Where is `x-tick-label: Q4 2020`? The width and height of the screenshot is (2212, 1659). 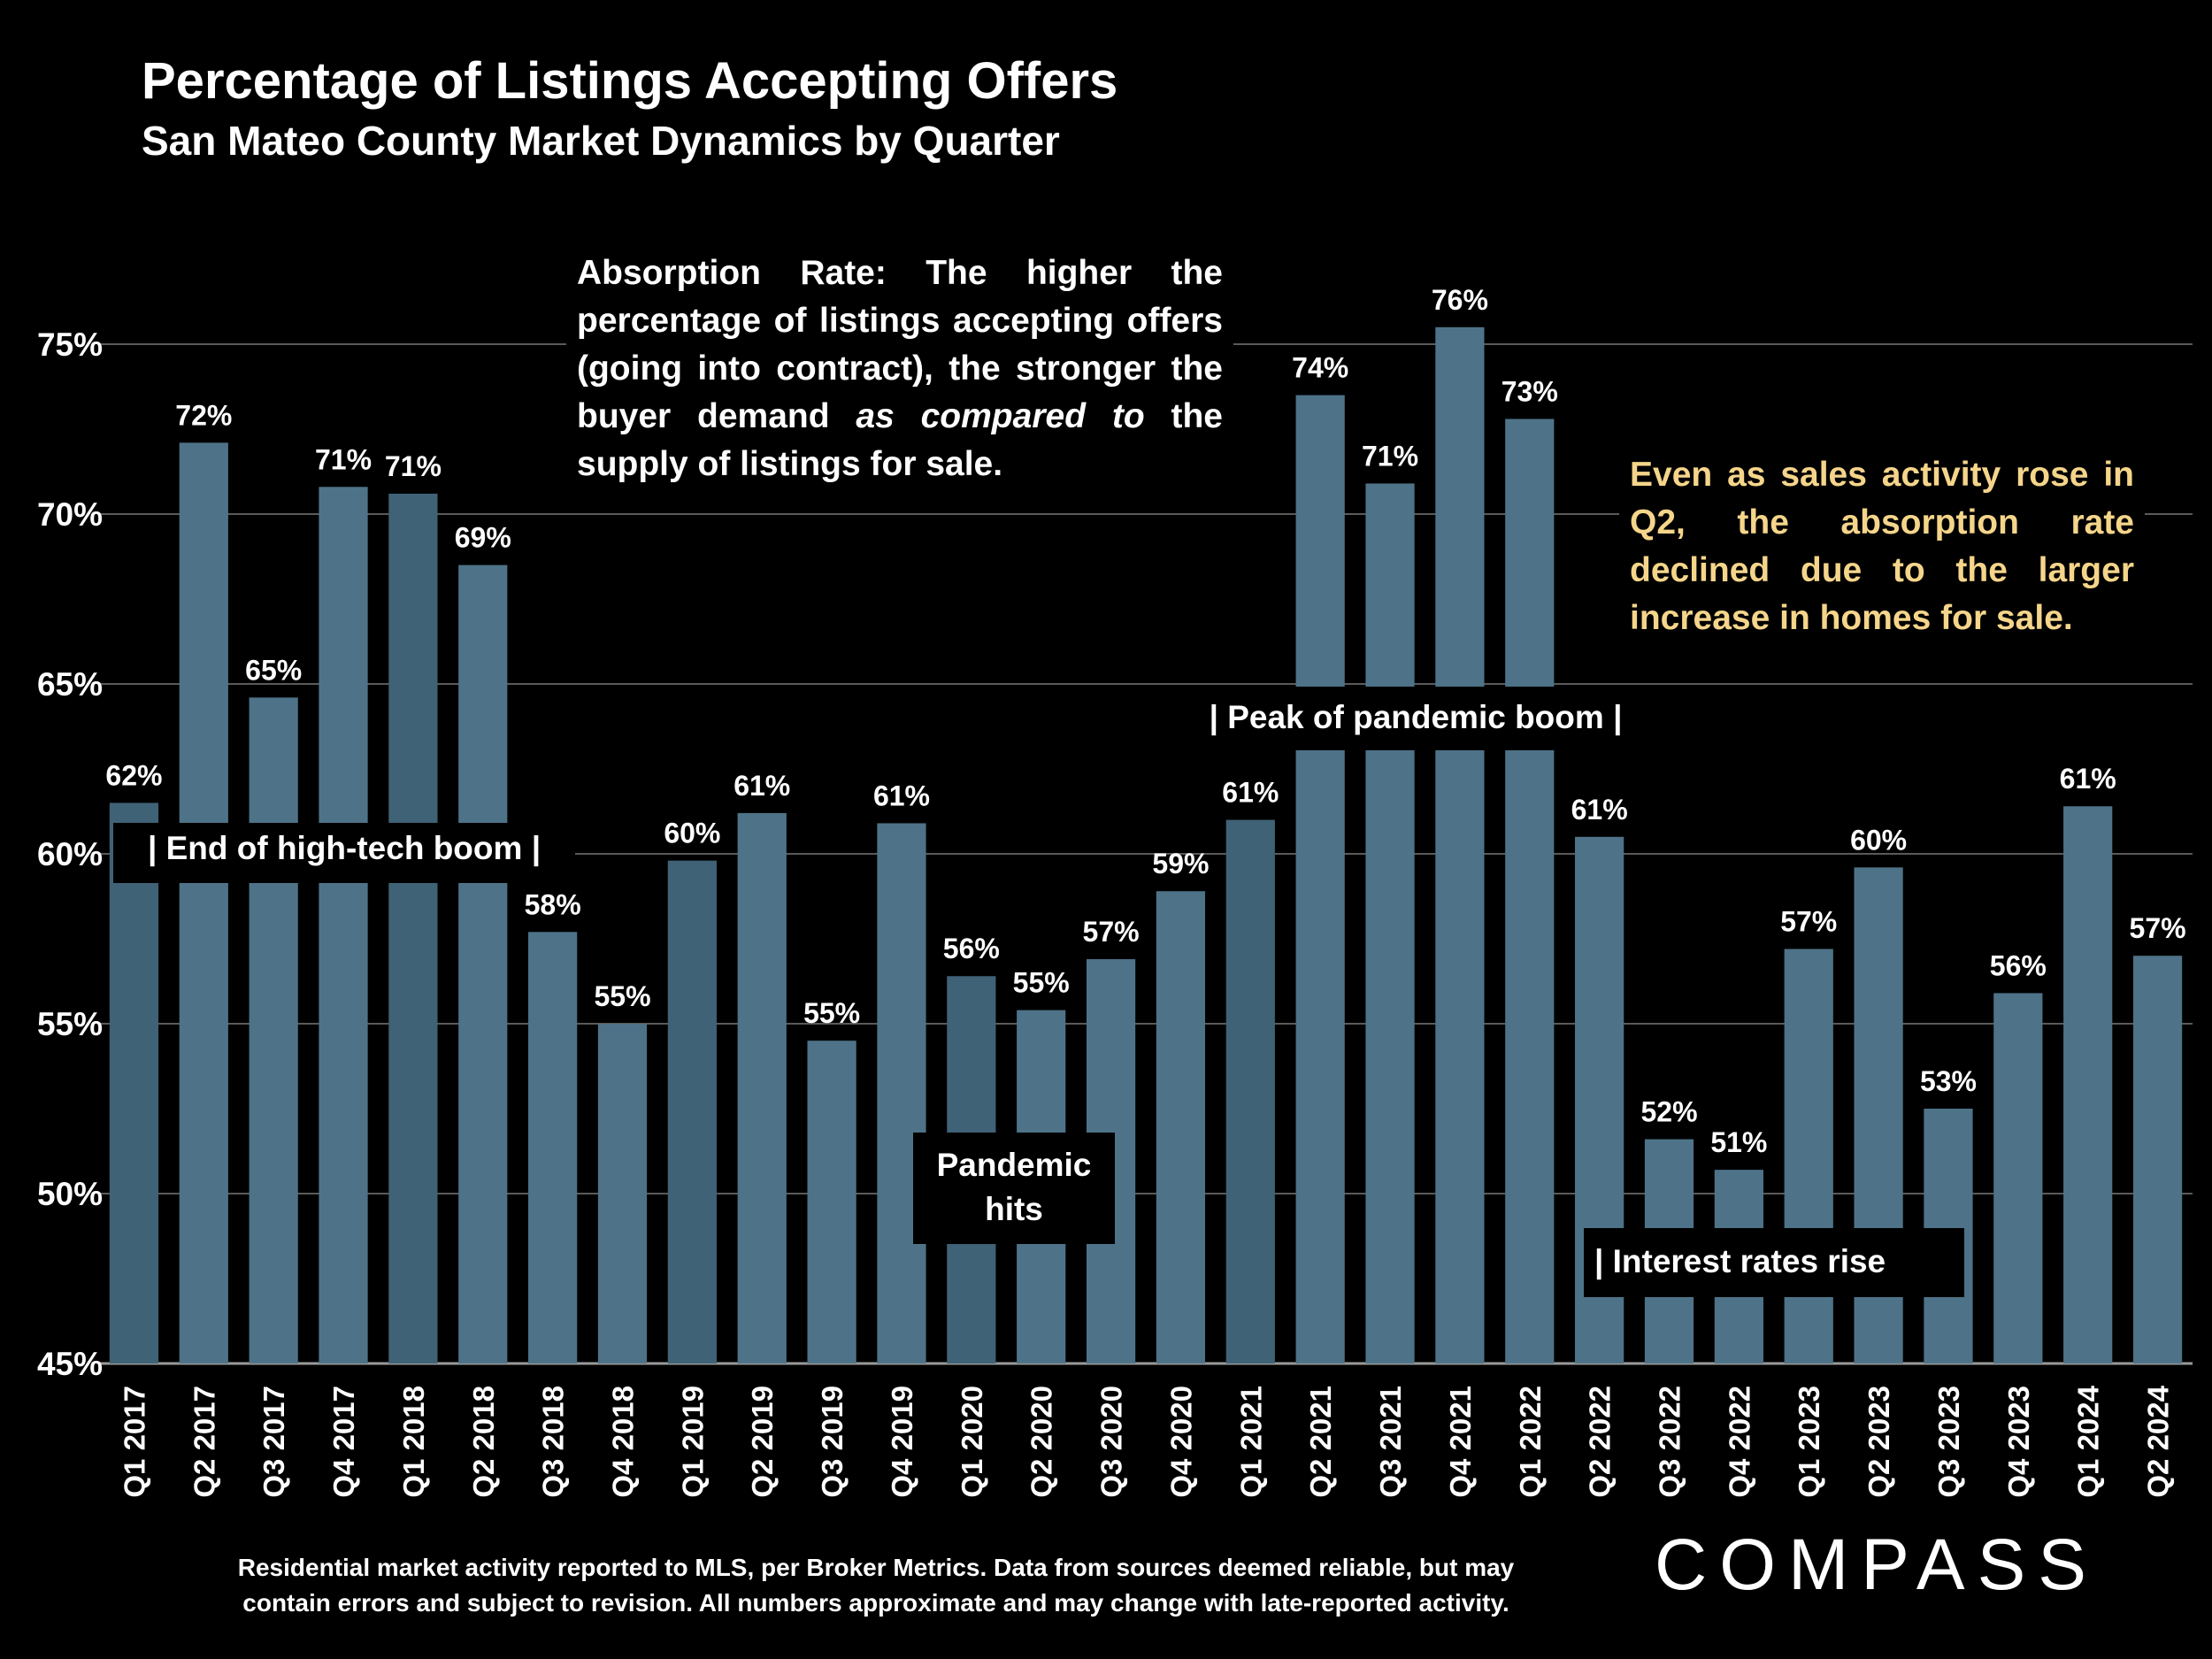
x-tick-label: Q4 2020 is located at coordinates (1181, 1442).